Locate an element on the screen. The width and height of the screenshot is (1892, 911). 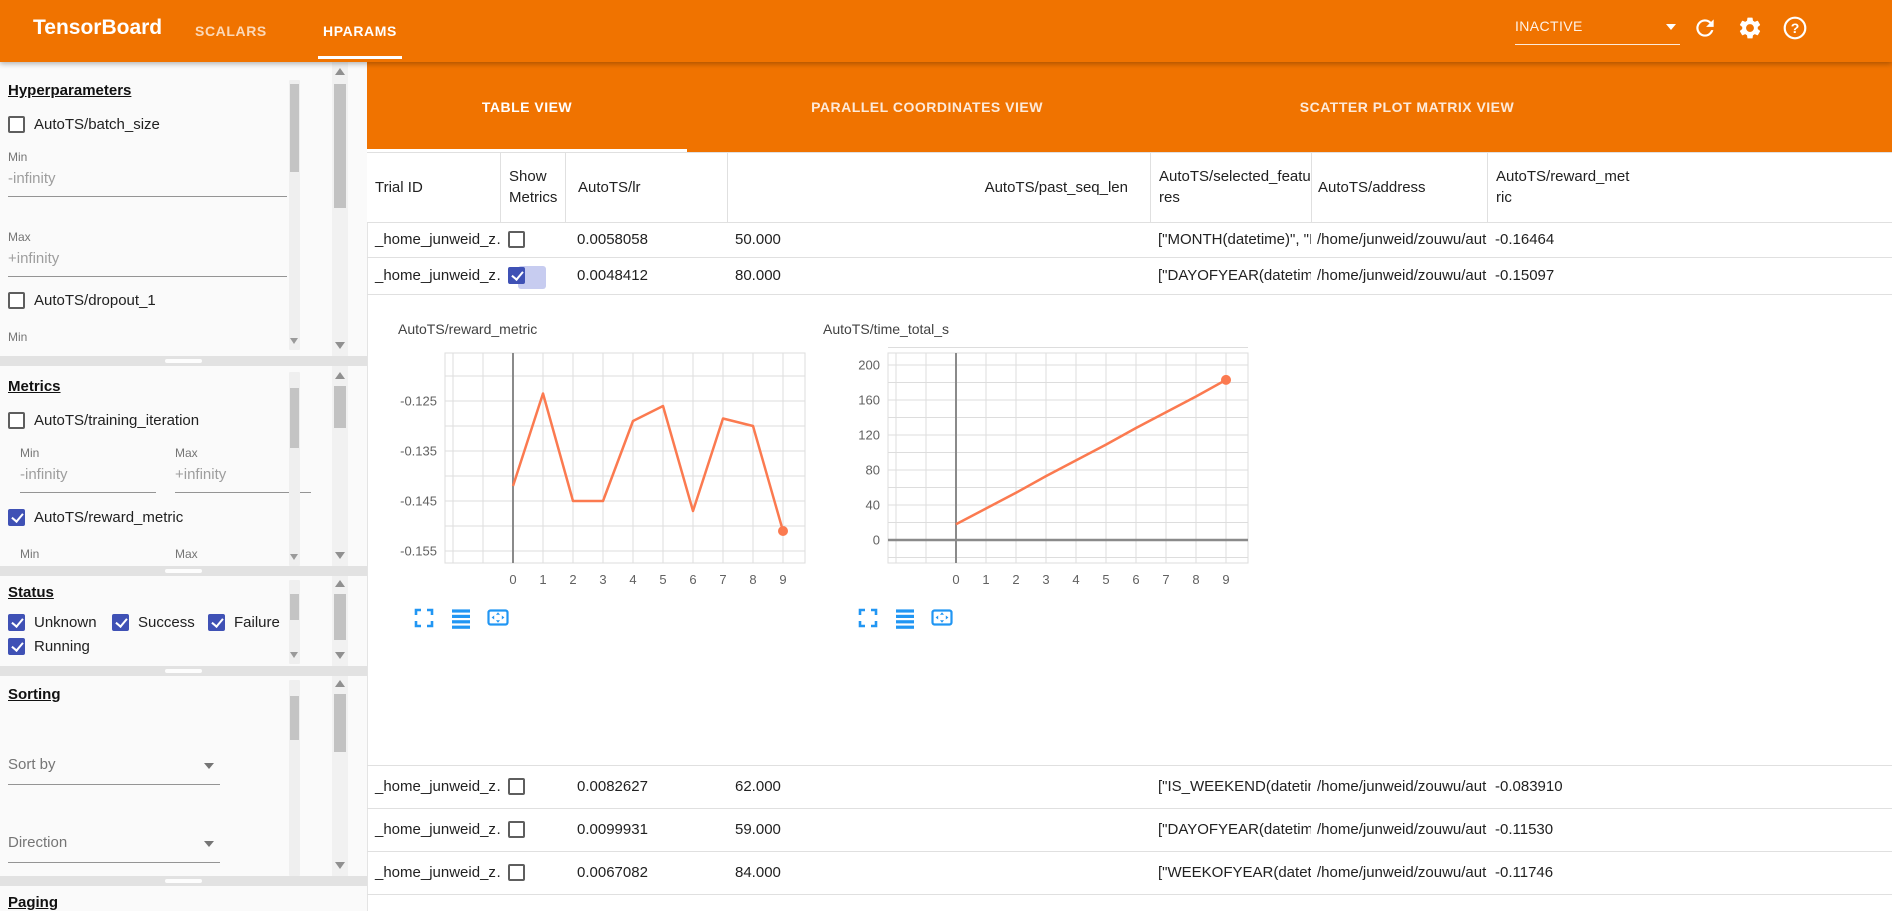
section-title-hyperparameters: Hyperparameters is located at coordinates (70, 90).